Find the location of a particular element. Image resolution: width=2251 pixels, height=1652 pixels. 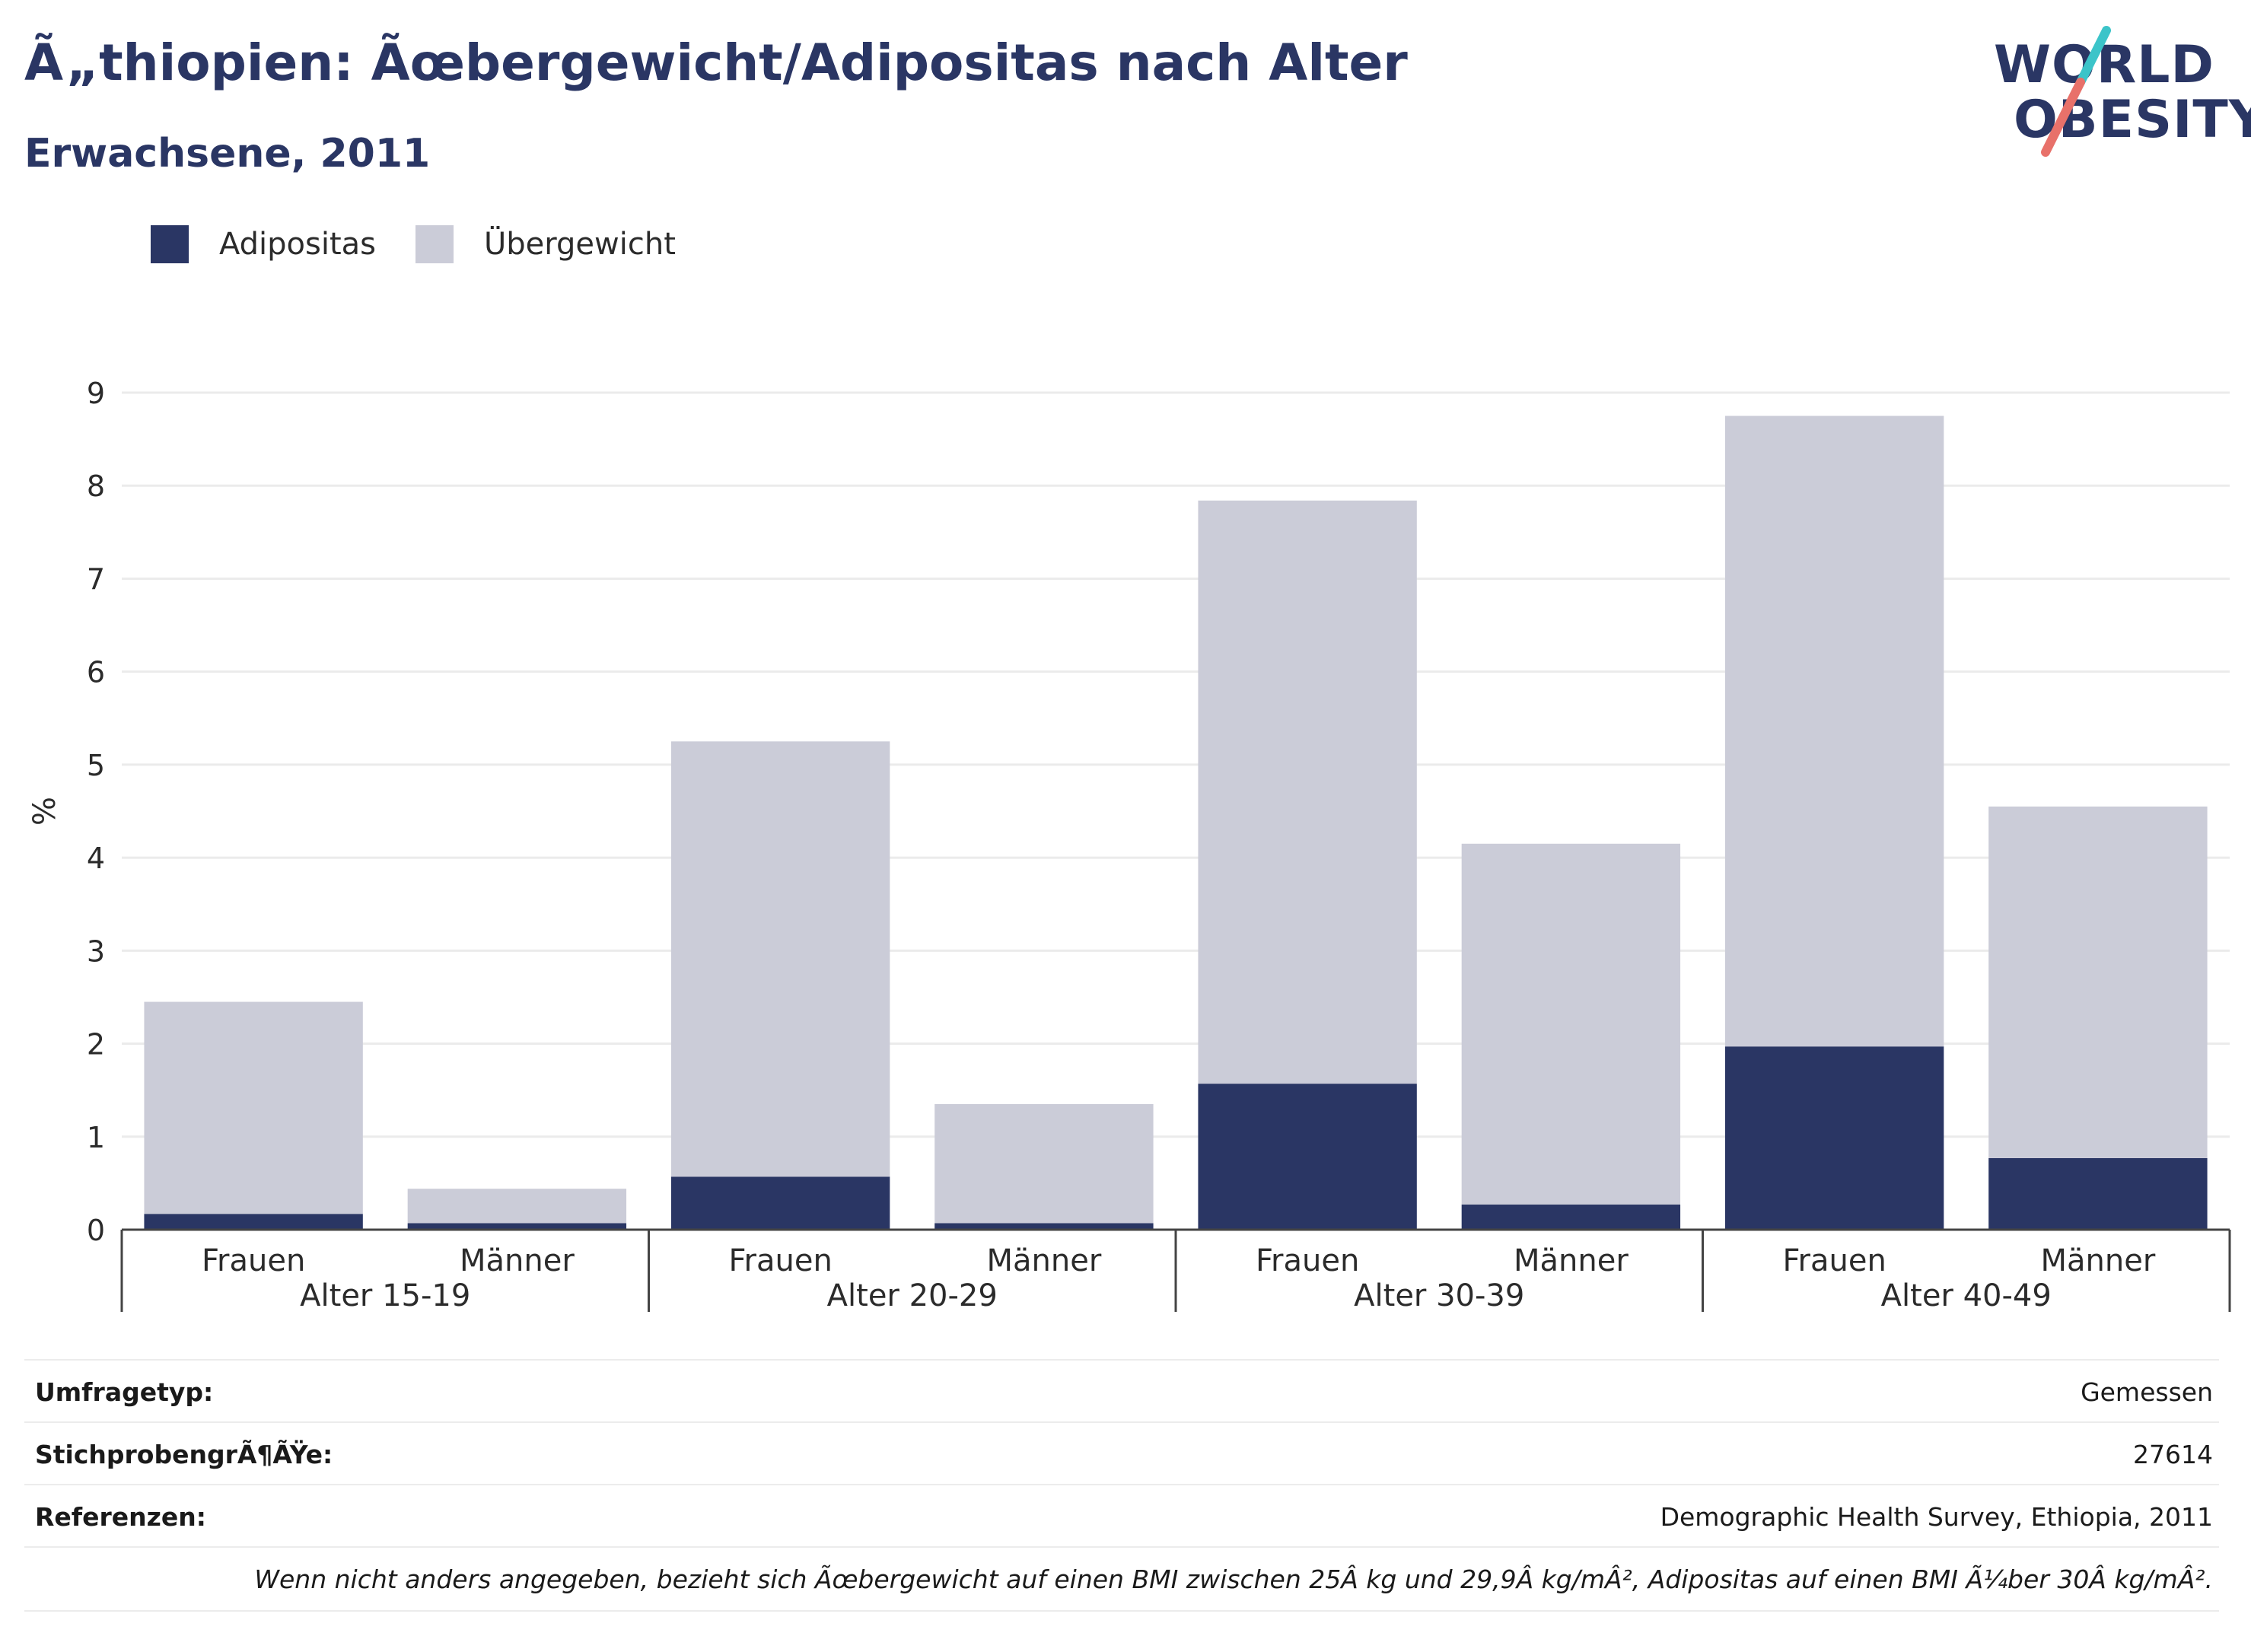

chart-subtitle: Erwachsene, 2011 is located at coordinates (227, 154).